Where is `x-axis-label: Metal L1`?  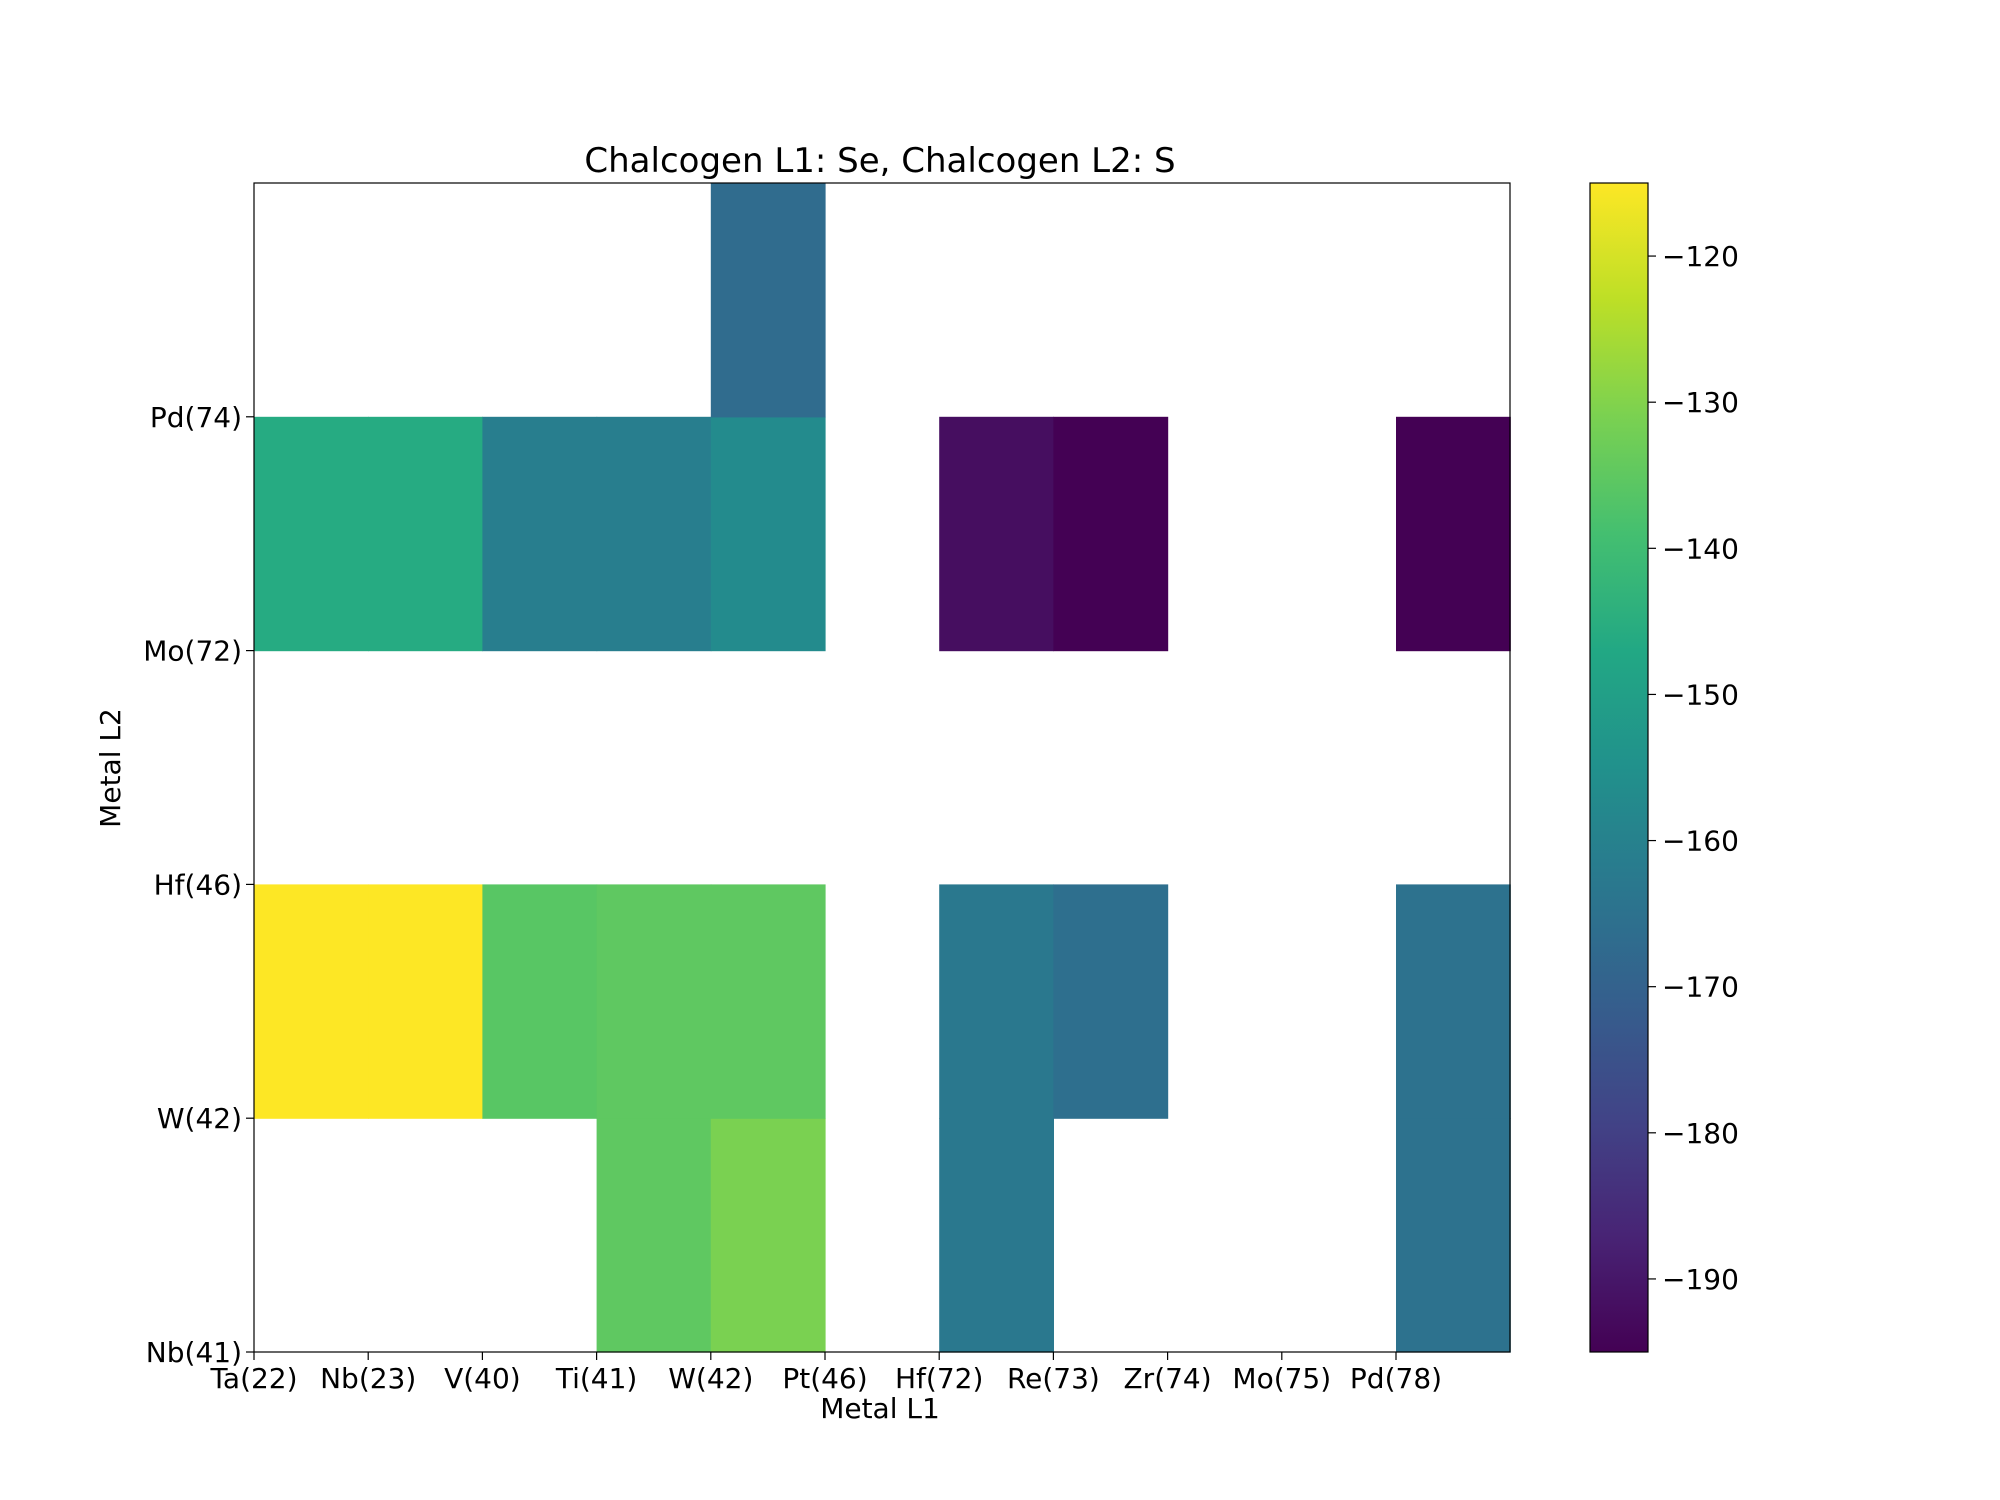
x-axis-label: Metal L1 is located at coordinates (880, 1408).